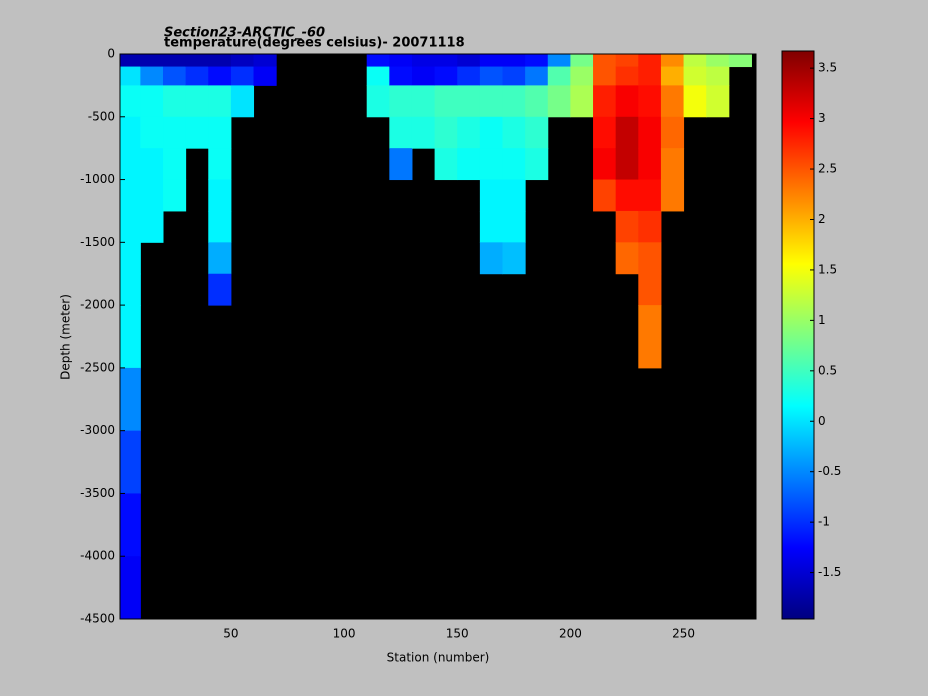  What do you see at coordinates (829, 572) in the screenshot?
I see `colorbar-tick-label: -1.5` at bounding box center [829, 572].